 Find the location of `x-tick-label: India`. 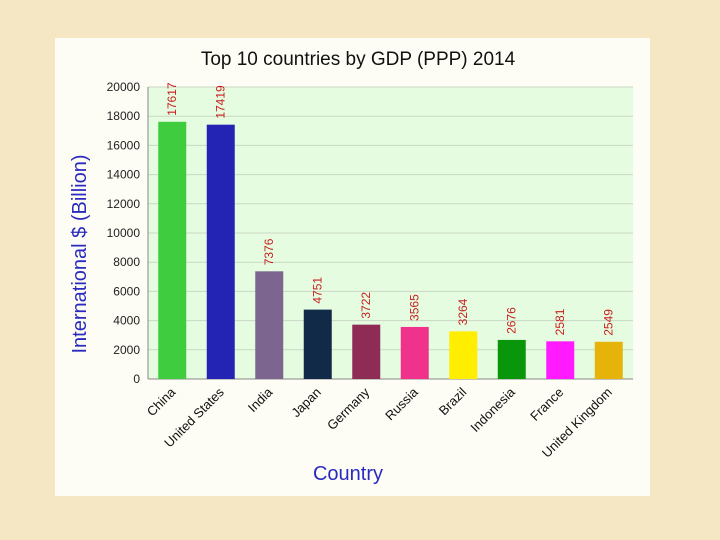

x-tick-label: India is located at coordinates (260, 399).